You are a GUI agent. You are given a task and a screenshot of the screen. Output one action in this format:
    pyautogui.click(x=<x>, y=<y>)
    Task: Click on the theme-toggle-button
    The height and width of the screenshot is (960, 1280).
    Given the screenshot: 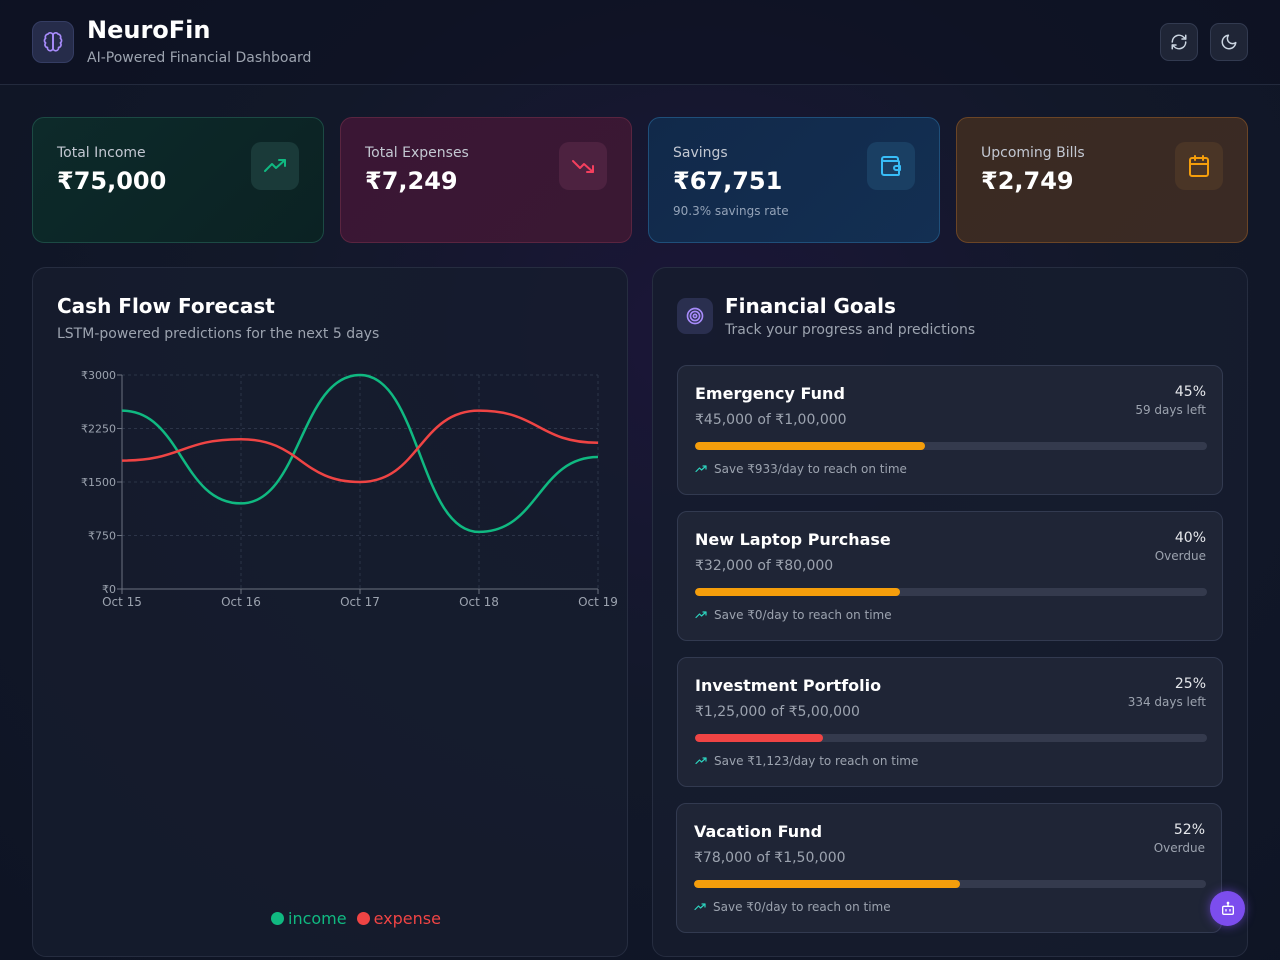 What is the action you would take?
    pyautogui.click(x=1229, y=42)
    